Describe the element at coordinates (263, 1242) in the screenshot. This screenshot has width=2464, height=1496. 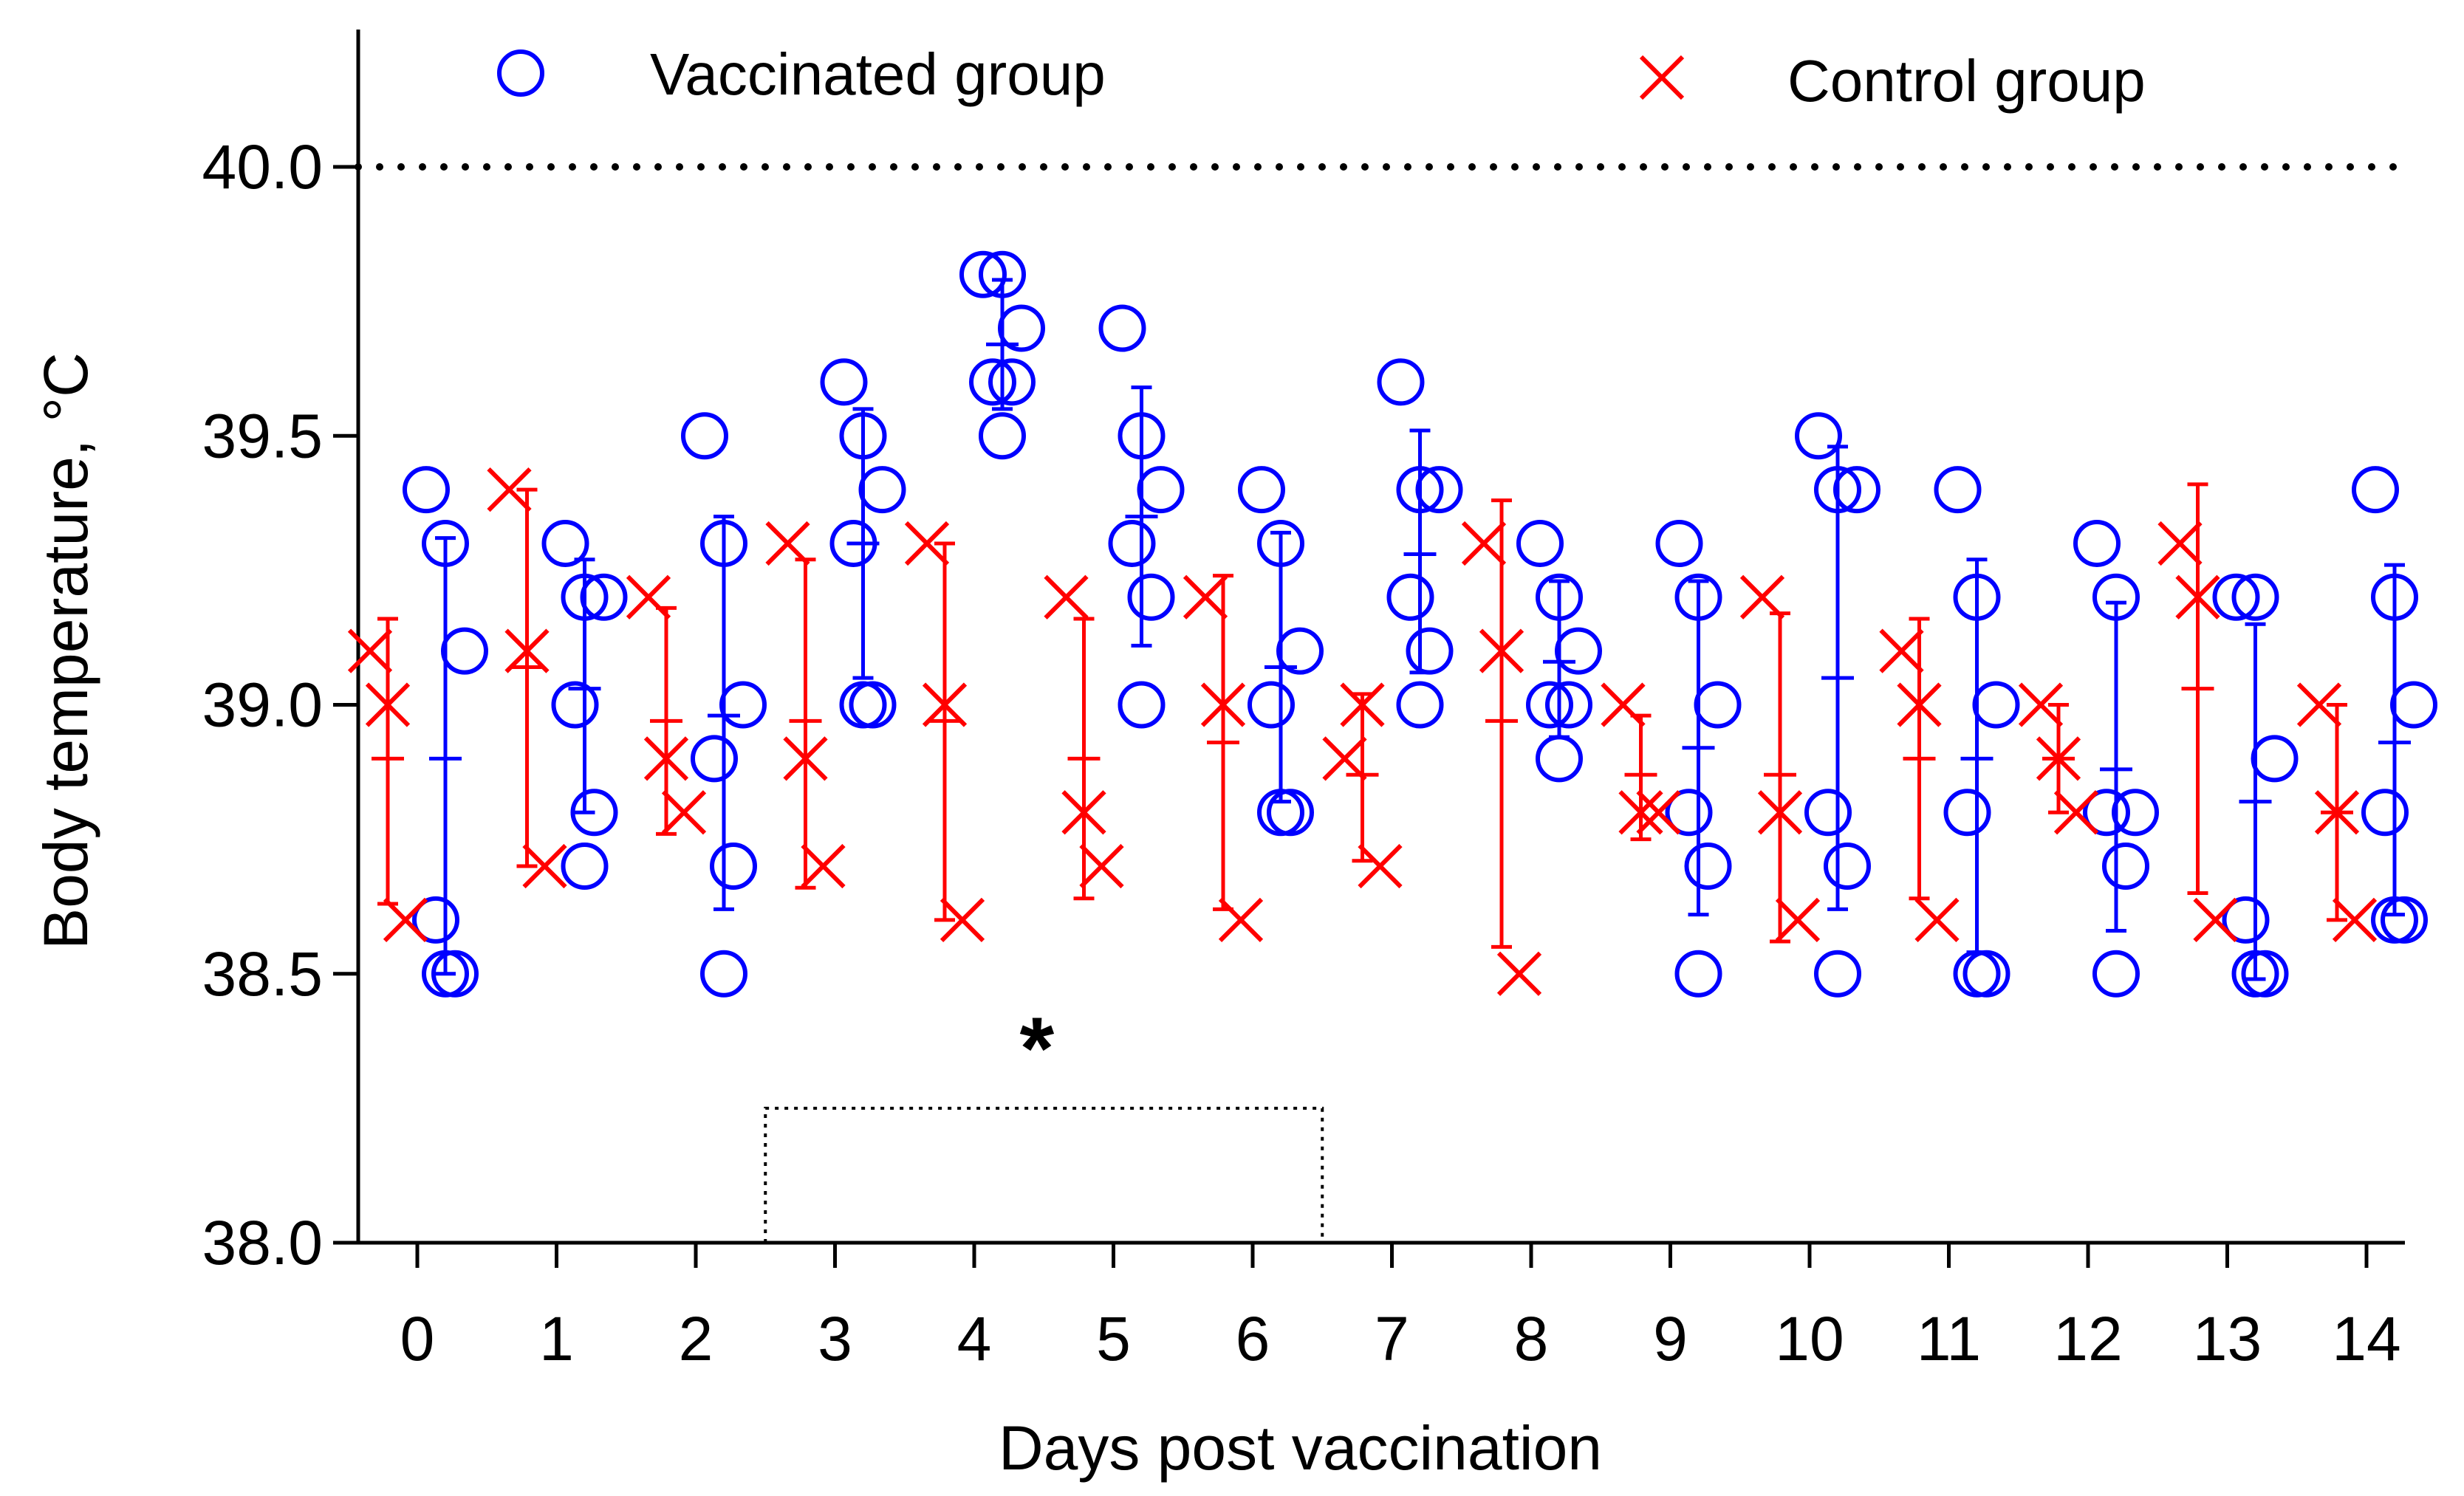
I see `y-tick-label: 38.0` at that location.